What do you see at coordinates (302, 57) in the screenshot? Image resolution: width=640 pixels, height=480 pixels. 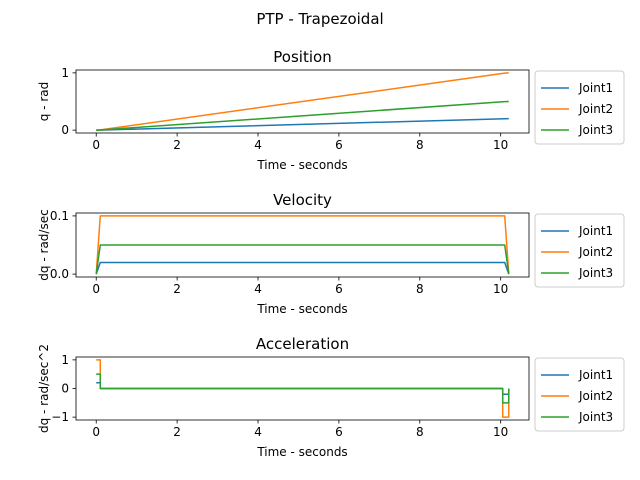 I see `subplot-title: Position` at bounding box center [302, 57].